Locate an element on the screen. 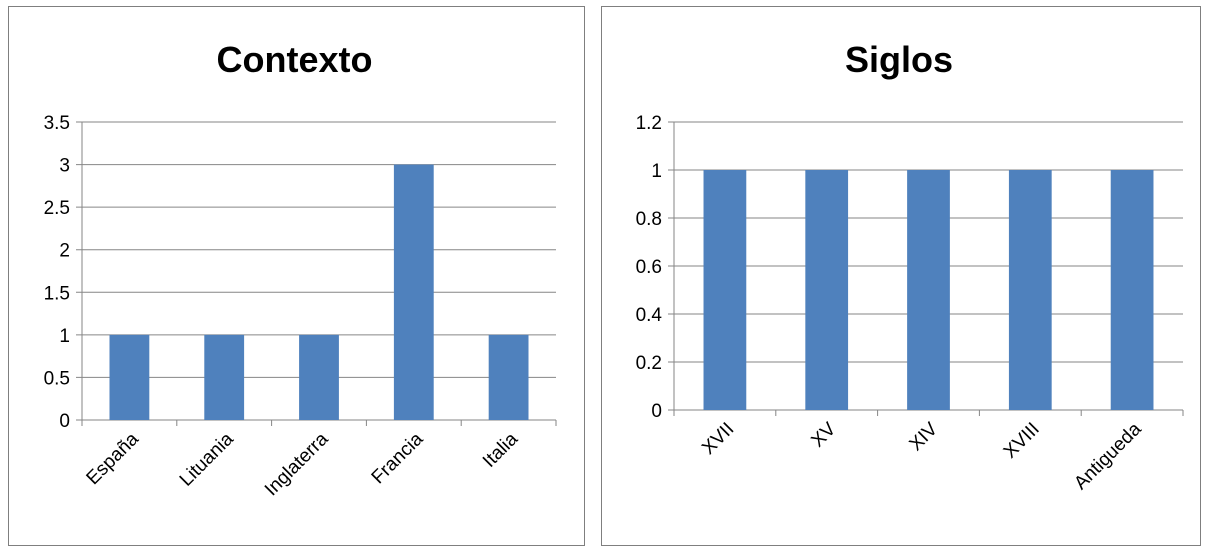  chart-0-y-tick-label: 2.5 is located at coordinates (57, 208).